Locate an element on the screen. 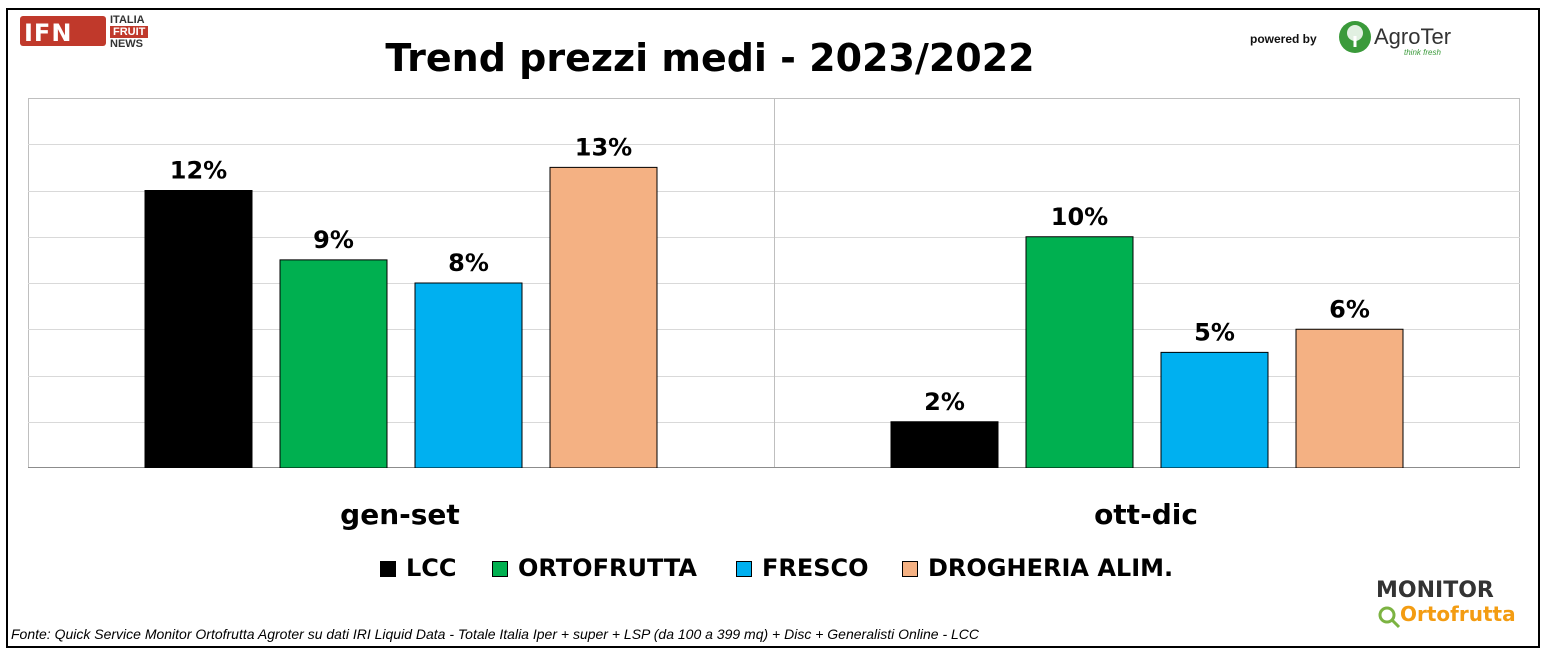  legend-label-ortofrutta: ORTOFRUTTA is located at coordinates (607, 568).